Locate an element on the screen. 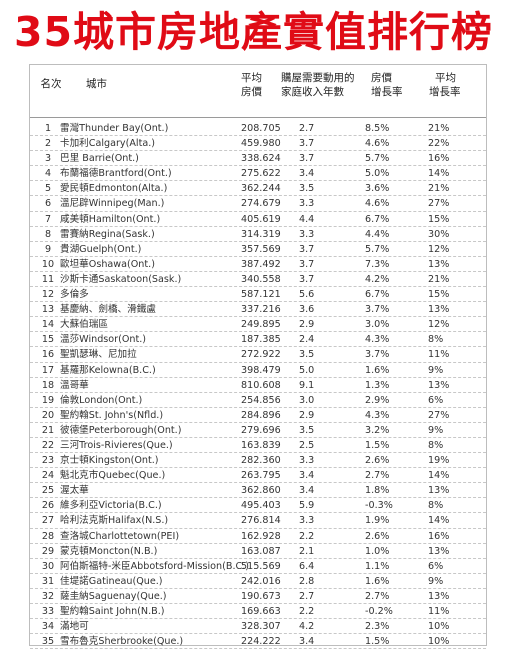 This screenshot has height=652, width=507. table-header: 名次 城市 平均 房價 購屋需要動用的 家庭收入年數 房價 增長率 平均 增長率 is located at coordinates (258, 91).